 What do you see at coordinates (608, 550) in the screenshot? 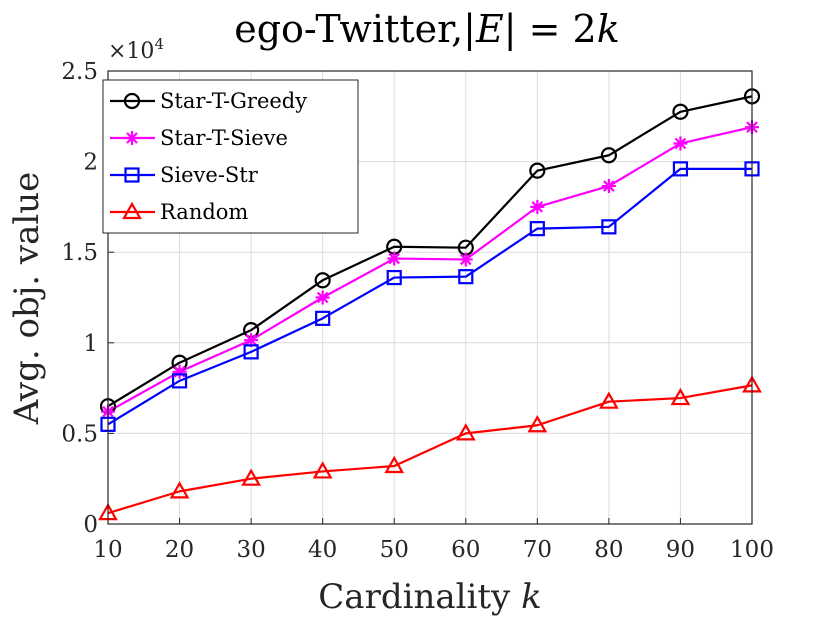
I see `x-tick-label: 80` at bounding box center [608, 550].